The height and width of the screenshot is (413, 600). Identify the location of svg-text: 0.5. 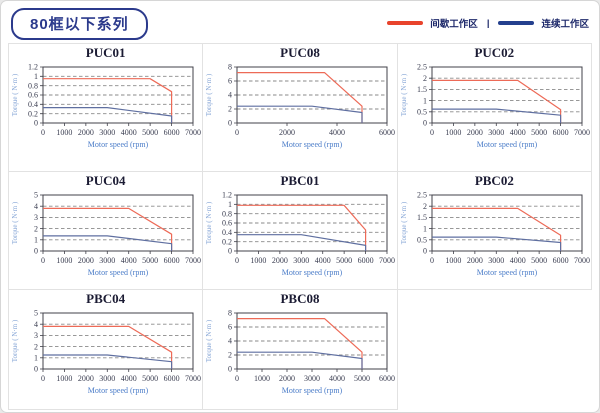
(422, 112).